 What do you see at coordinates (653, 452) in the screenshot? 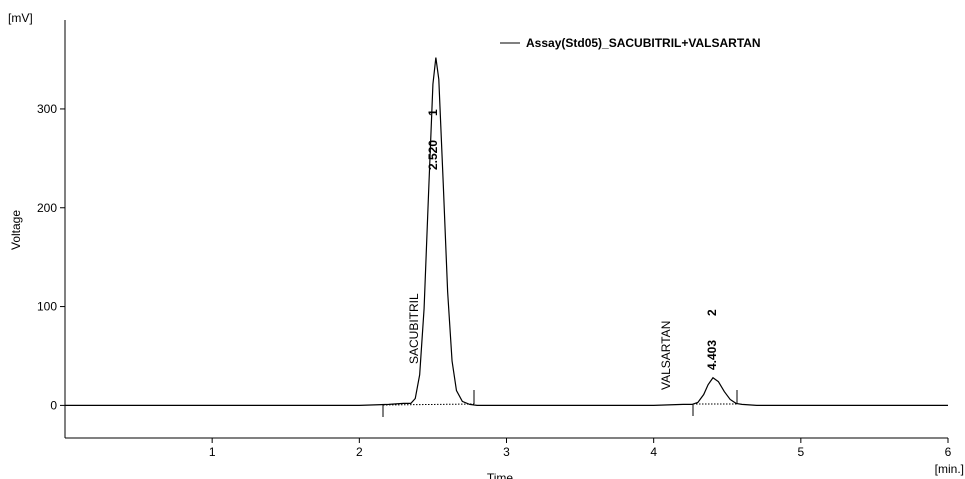
I see `x-tick-label: 4` at bounding box center [653, 452].